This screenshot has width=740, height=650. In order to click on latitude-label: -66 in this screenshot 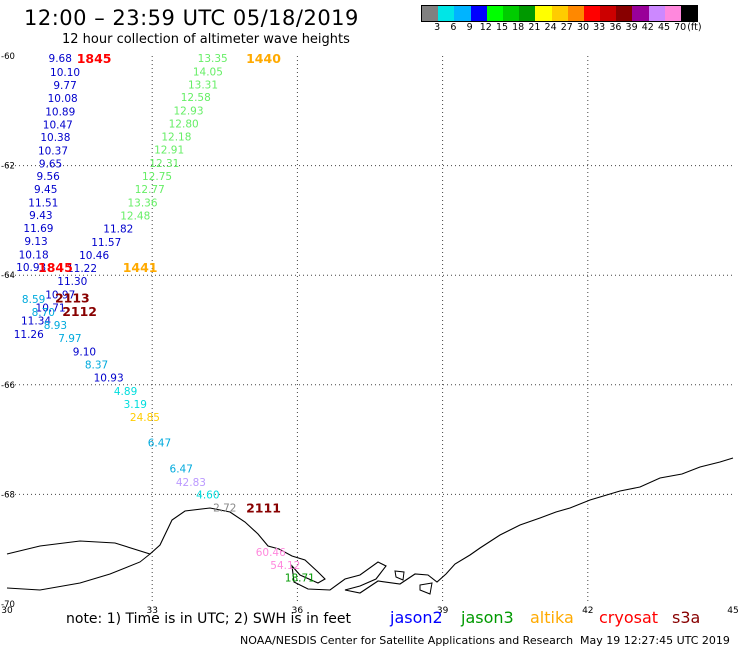, I will do `click(8, 386)`.